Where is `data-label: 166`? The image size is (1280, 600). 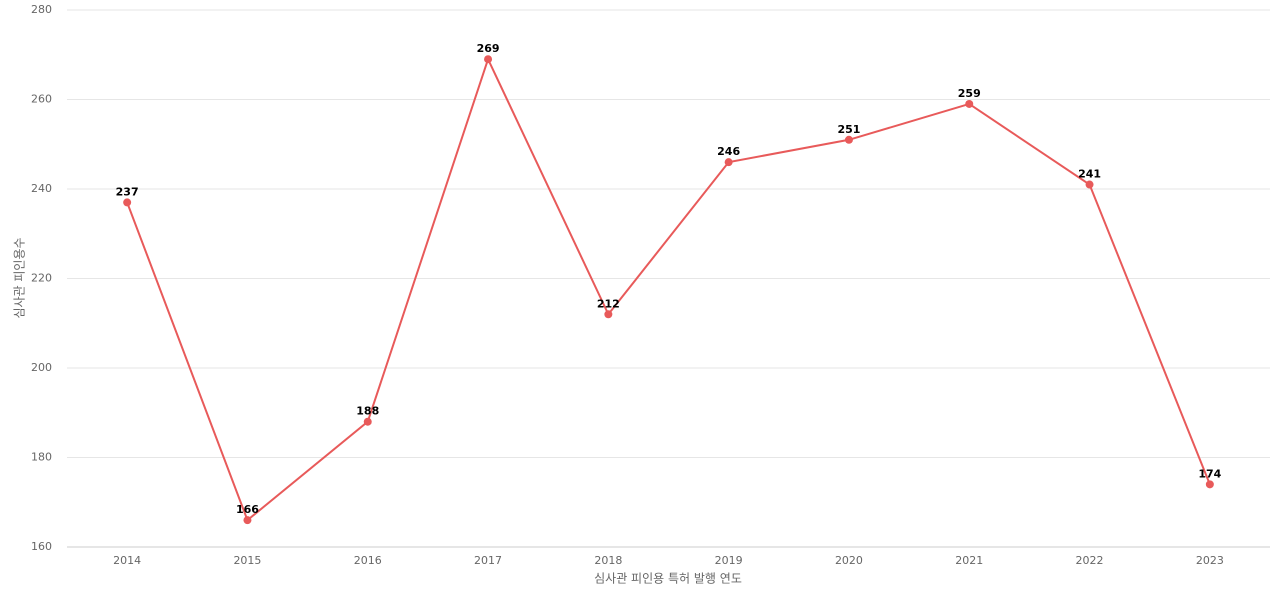
data-label: 166 is located at coordinates (247, 509).